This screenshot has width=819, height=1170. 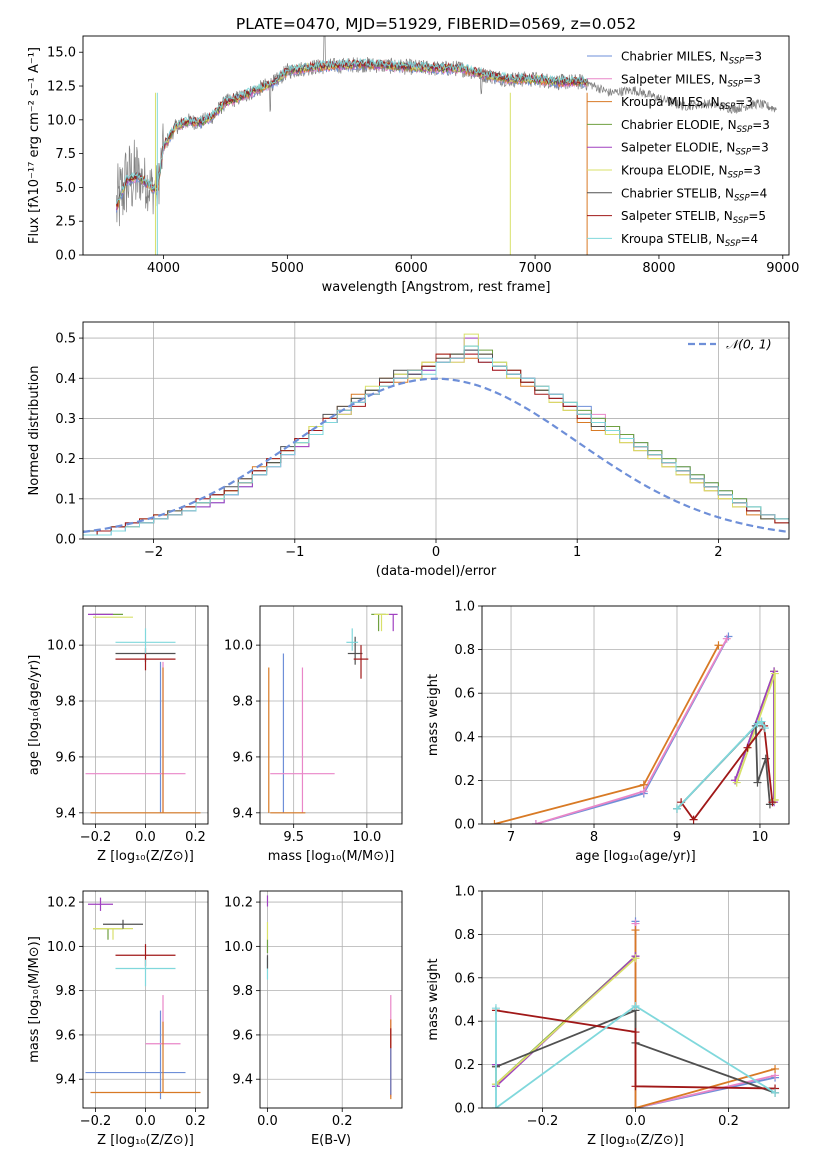 What do you see at coordinates (145, 1140) in the screenshot?
I see `x-axis-label: Z [log₁₀(Z/Z⊙)]` at bounding box center [145, 1140].